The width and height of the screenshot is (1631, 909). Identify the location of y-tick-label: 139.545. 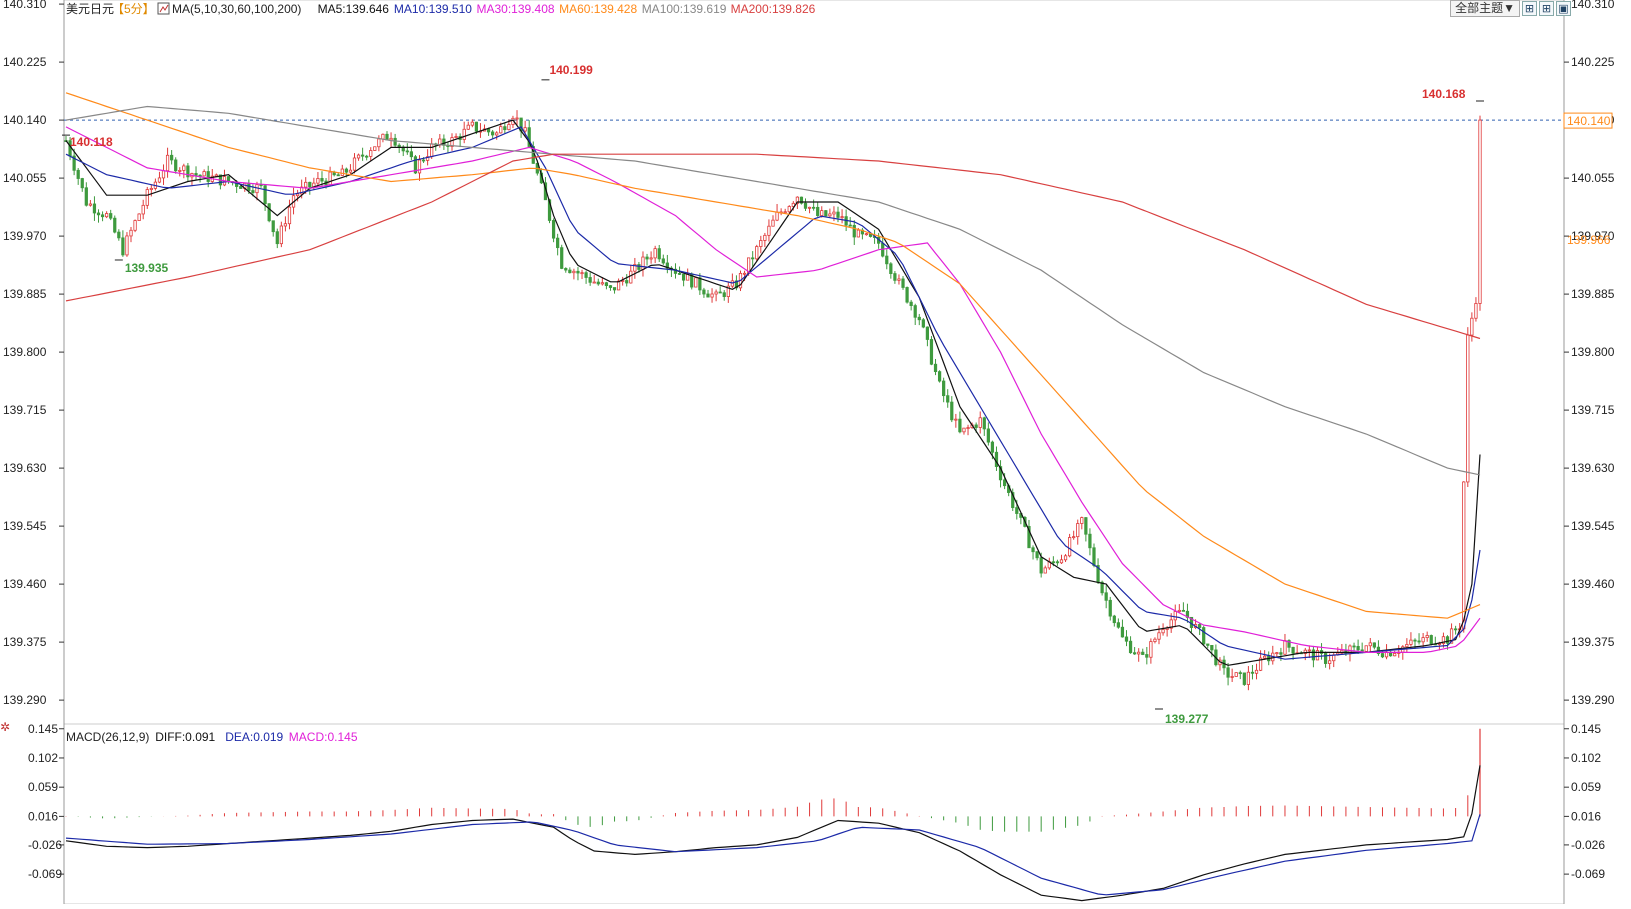
(25, 526).